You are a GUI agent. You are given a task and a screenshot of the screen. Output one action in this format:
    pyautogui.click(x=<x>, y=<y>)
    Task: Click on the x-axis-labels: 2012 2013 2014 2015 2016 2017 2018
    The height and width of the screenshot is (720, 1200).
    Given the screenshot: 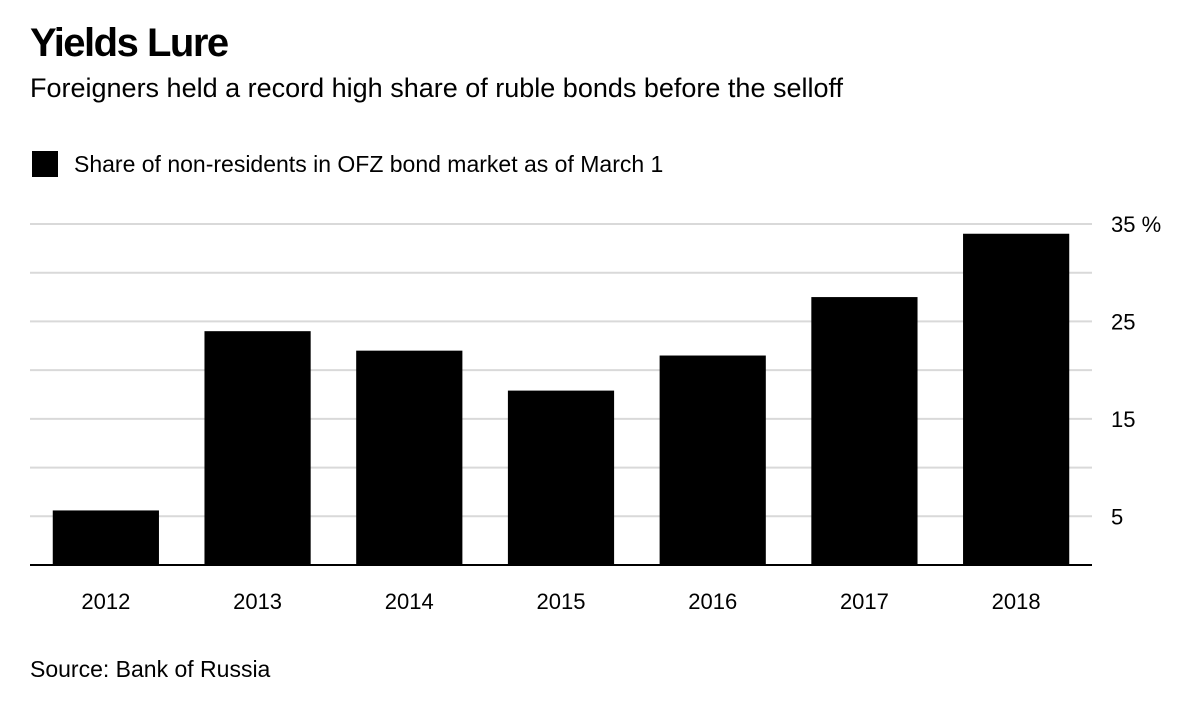 What is the action you would take?
    pyautogui.click(x=560, y=601)
    